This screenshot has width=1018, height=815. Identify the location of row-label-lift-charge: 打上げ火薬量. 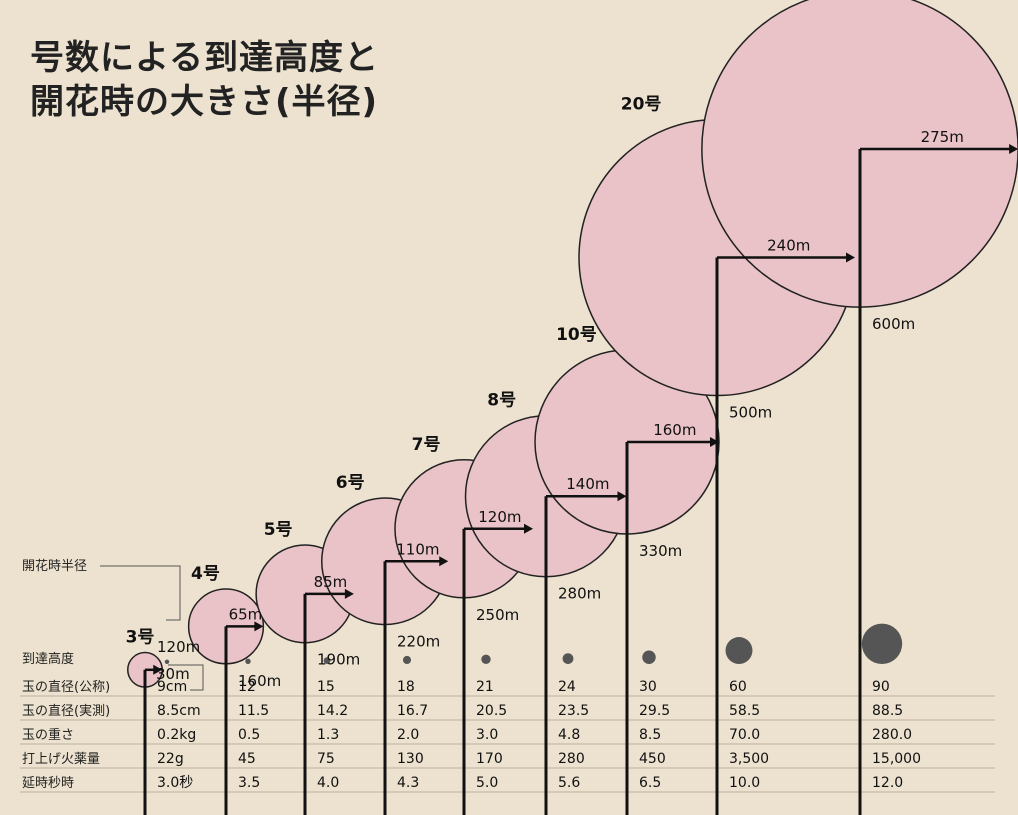
(61, 759).